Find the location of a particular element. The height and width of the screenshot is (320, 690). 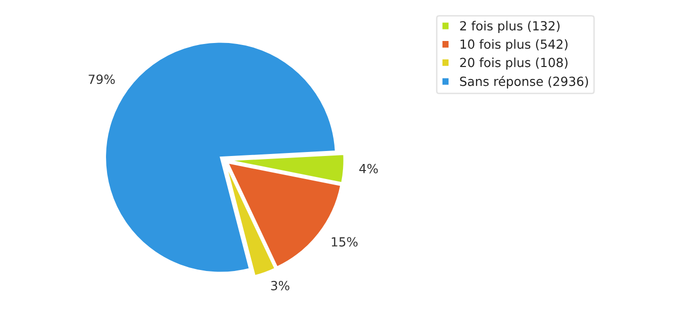

legend-label: 20 fois plus (108) is located at coordinates (514, 64).